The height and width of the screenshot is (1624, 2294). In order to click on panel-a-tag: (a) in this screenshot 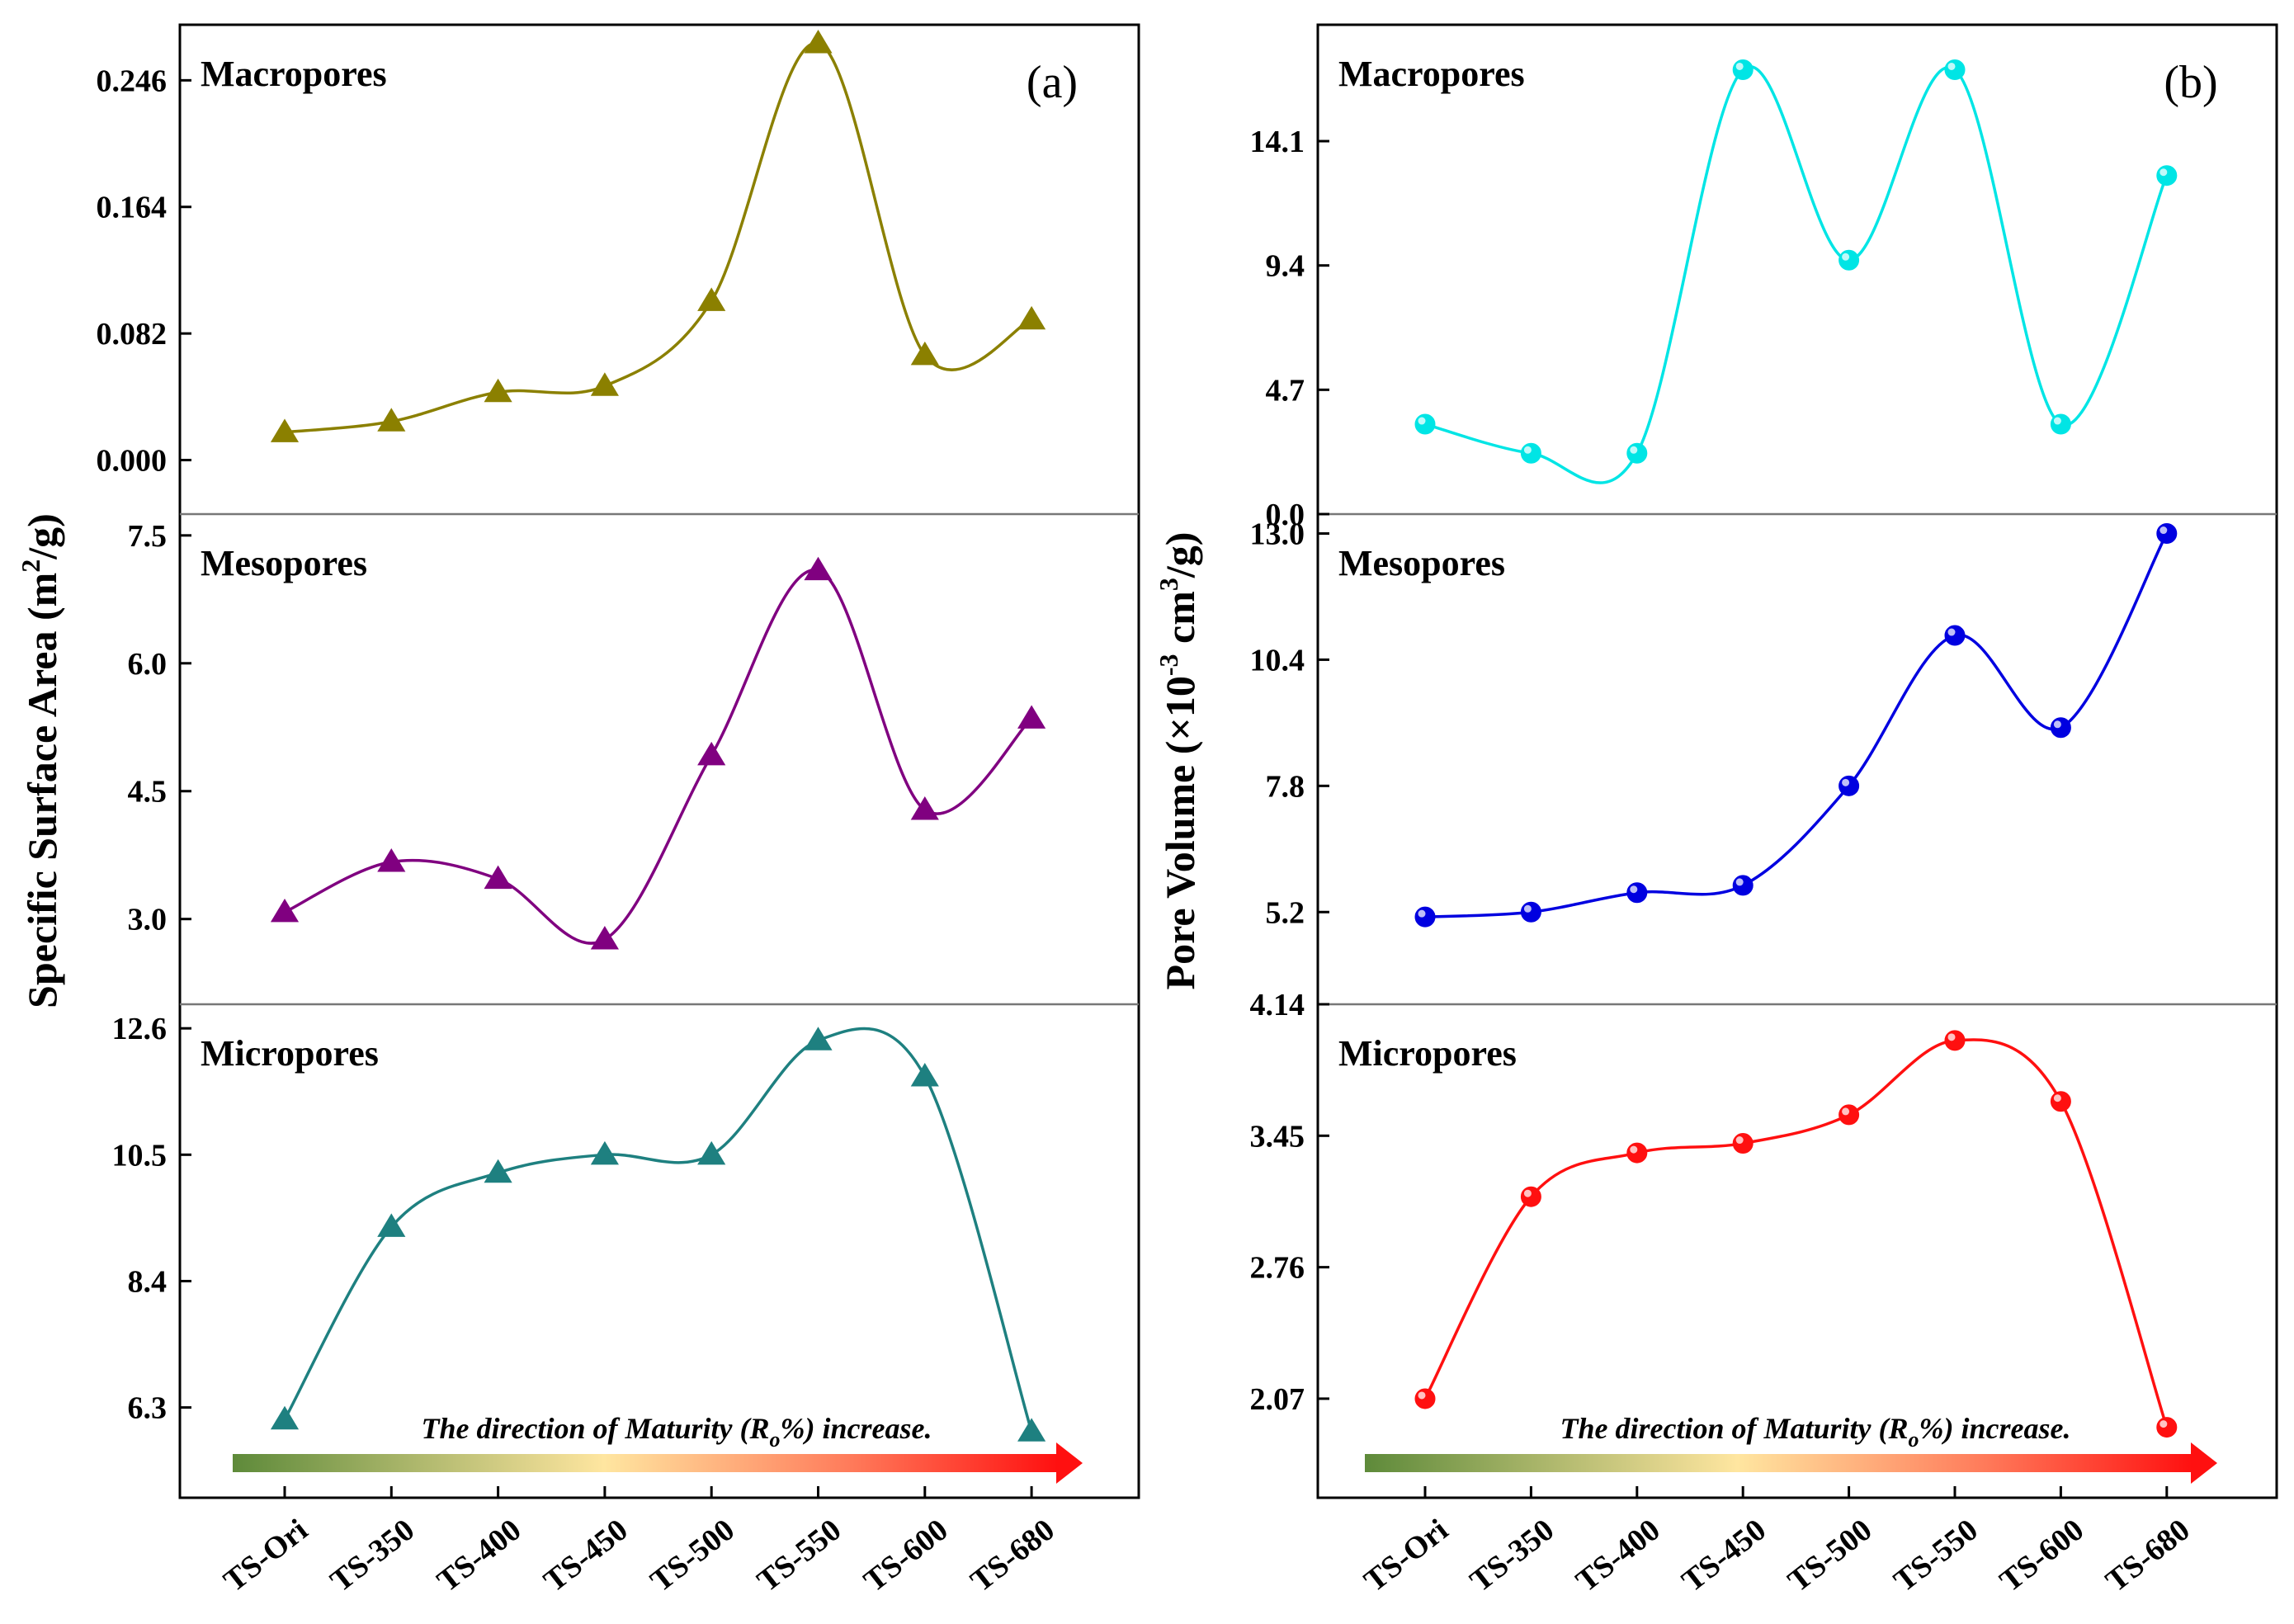, I will do `click(1052, 82)`.